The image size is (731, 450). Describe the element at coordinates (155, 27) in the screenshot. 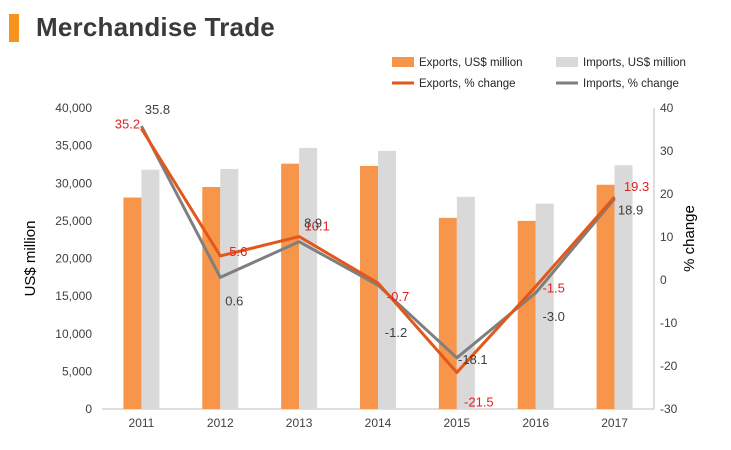

I see `page-title: Merchandise Trade` at that location.